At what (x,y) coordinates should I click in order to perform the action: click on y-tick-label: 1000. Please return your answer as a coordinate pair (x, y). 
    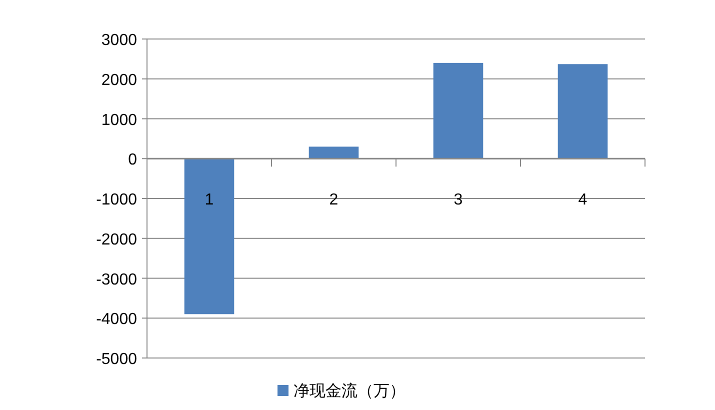
    Looking at the image, I should click on (119, 120).